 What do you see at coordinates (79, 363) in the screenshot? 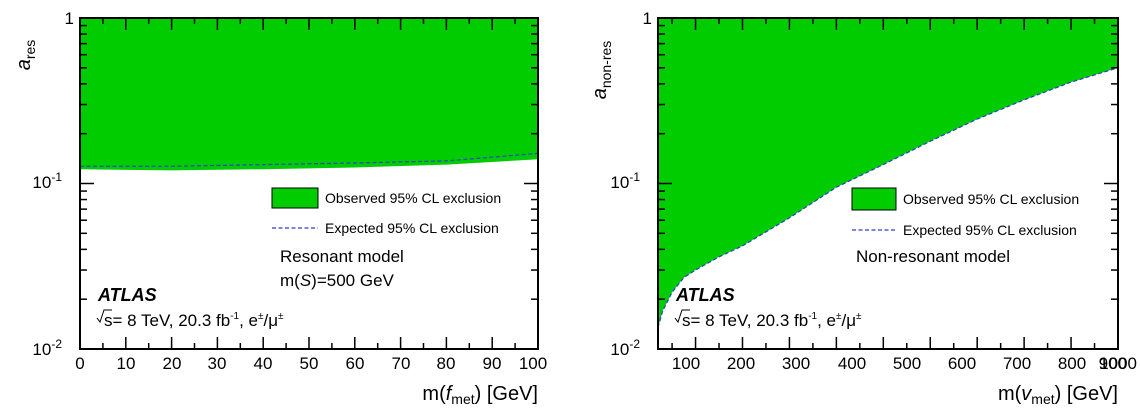
I see `x-tick-label: 0` at bounding box center [79, 363].